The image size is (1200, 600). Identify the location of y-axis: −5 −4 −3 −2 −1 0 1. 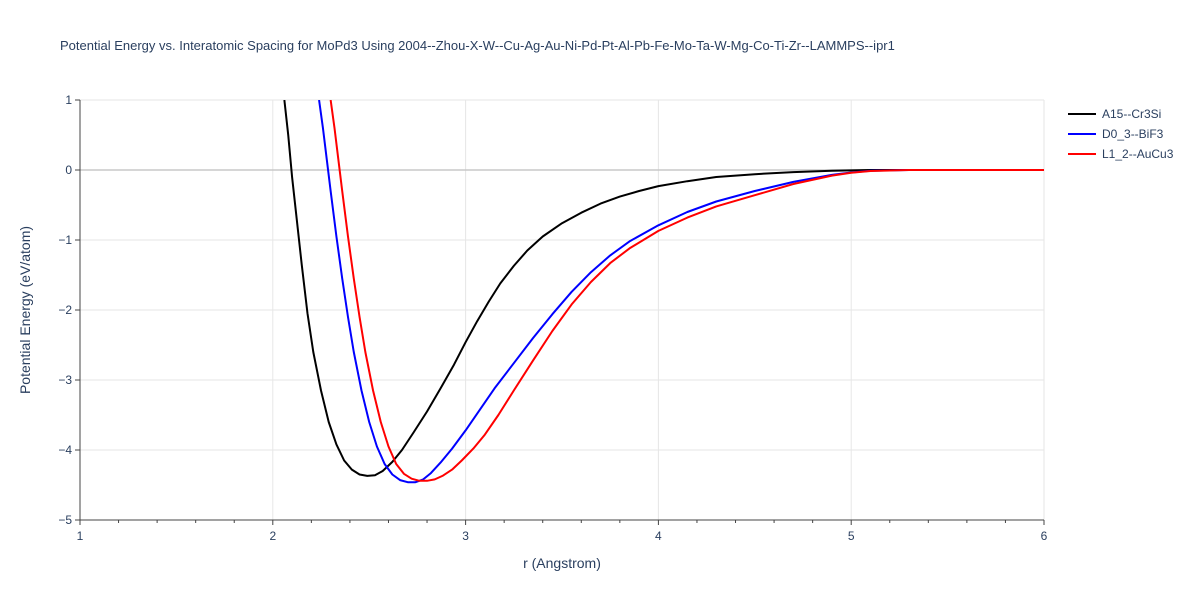
(69, 310).